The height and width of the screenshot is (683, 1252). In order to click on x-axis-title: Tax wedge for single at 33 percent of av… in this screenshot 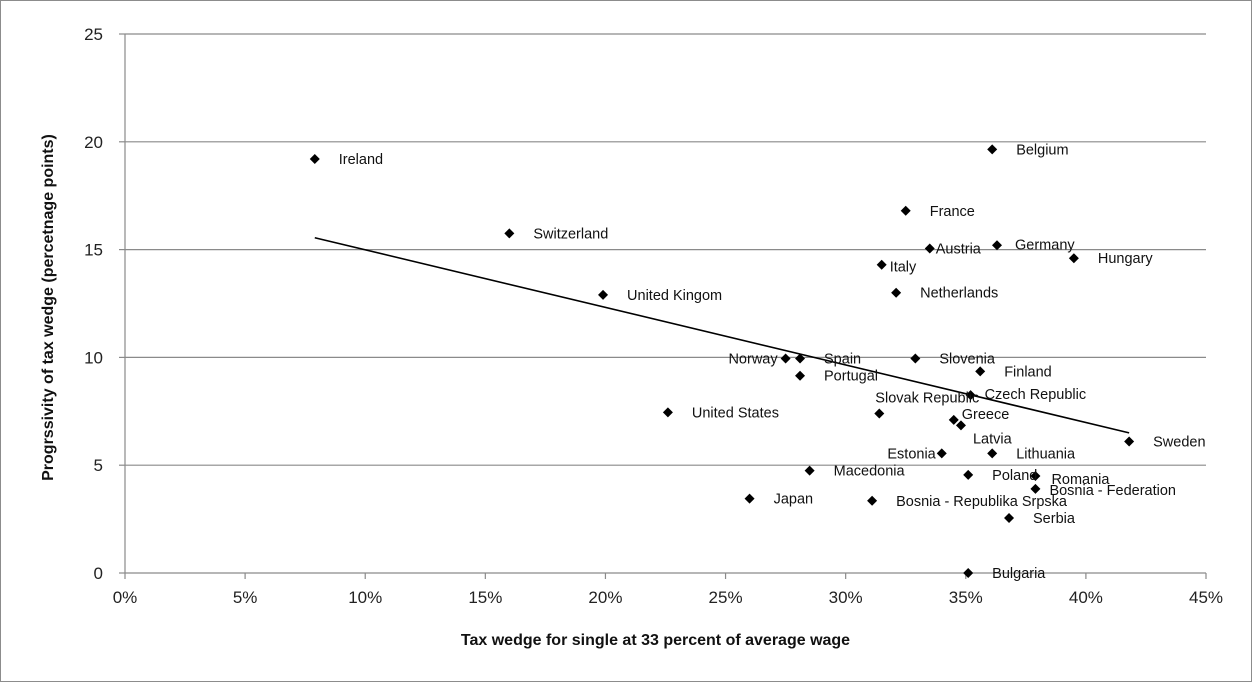, I will do `click(655, 640)`.